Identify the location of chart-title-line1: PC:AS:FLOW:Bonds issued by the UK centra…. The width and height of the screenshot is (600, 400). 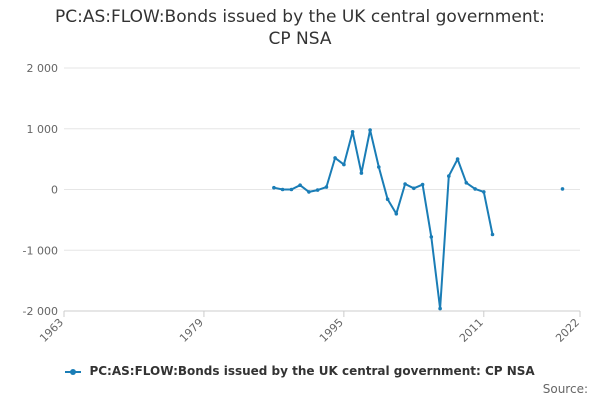
(299, 17).